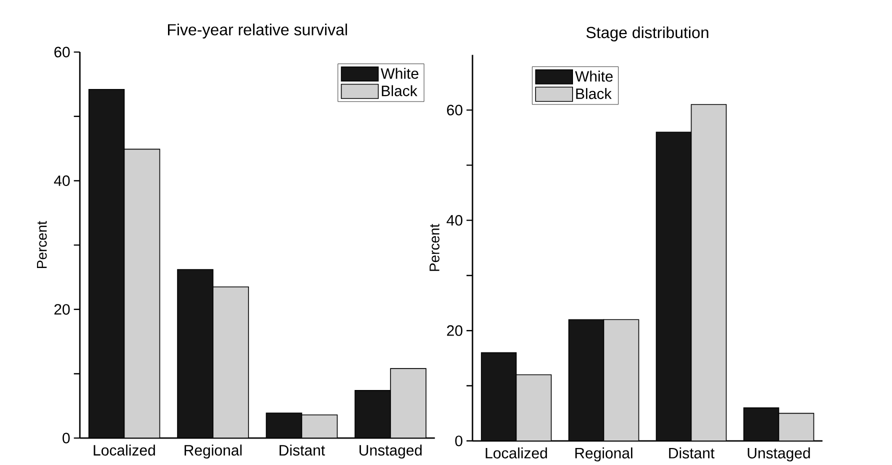 The width and height of the screenshot is (892, 465). Describe the element at coordinates (257, 31) in the screenshot. I see `chart-title: Five-year relative survival` at that location.